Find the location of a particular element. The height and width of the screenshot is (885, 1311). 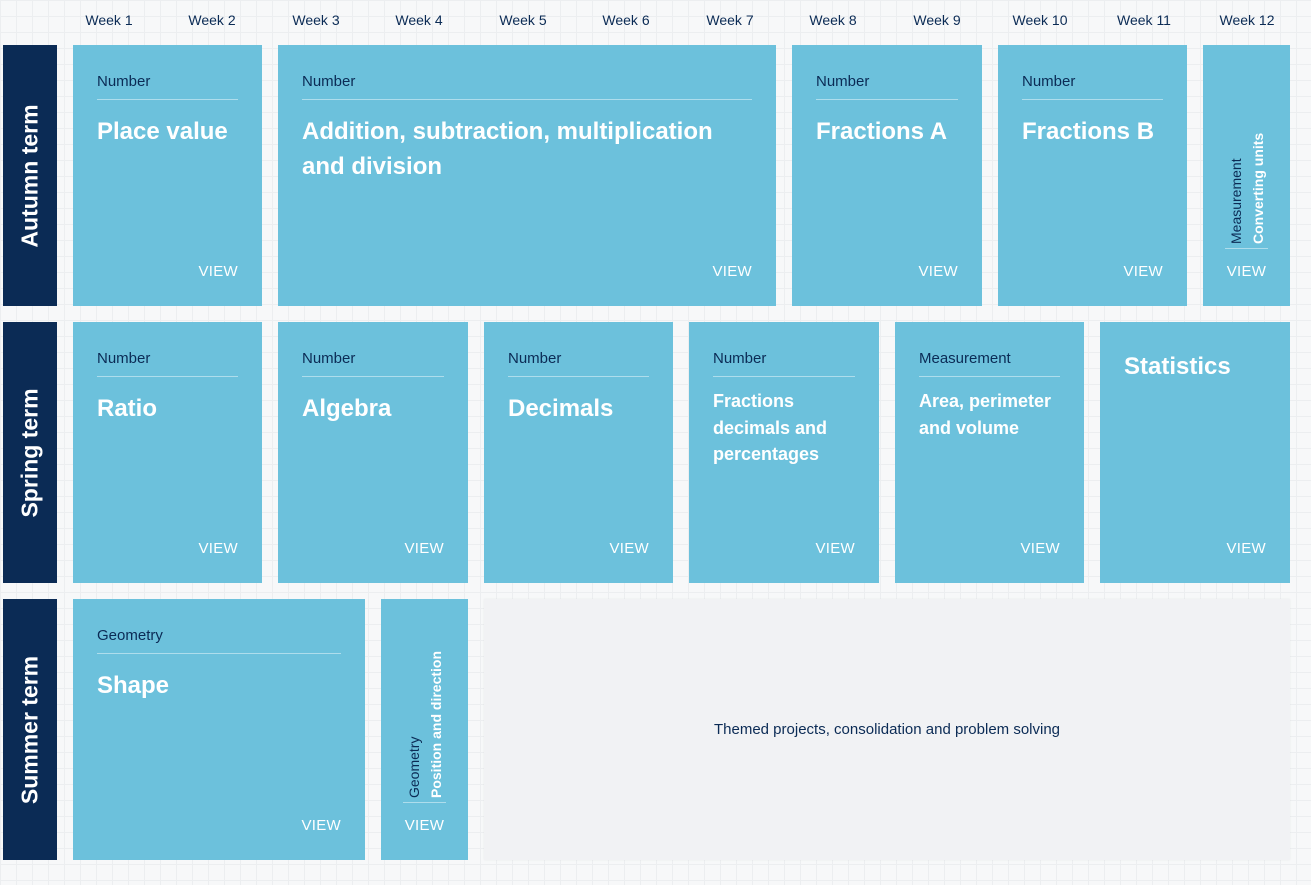

week-2-label: Week 2 is located at coordinates (212, 20).